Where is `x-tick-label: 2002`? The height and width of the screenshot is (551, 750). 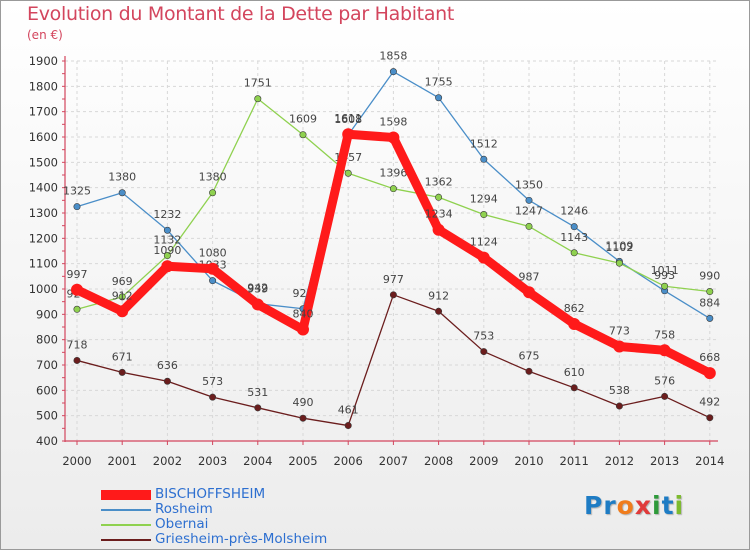
x-tick-label: 2002 is located at coordinates (167, 461).